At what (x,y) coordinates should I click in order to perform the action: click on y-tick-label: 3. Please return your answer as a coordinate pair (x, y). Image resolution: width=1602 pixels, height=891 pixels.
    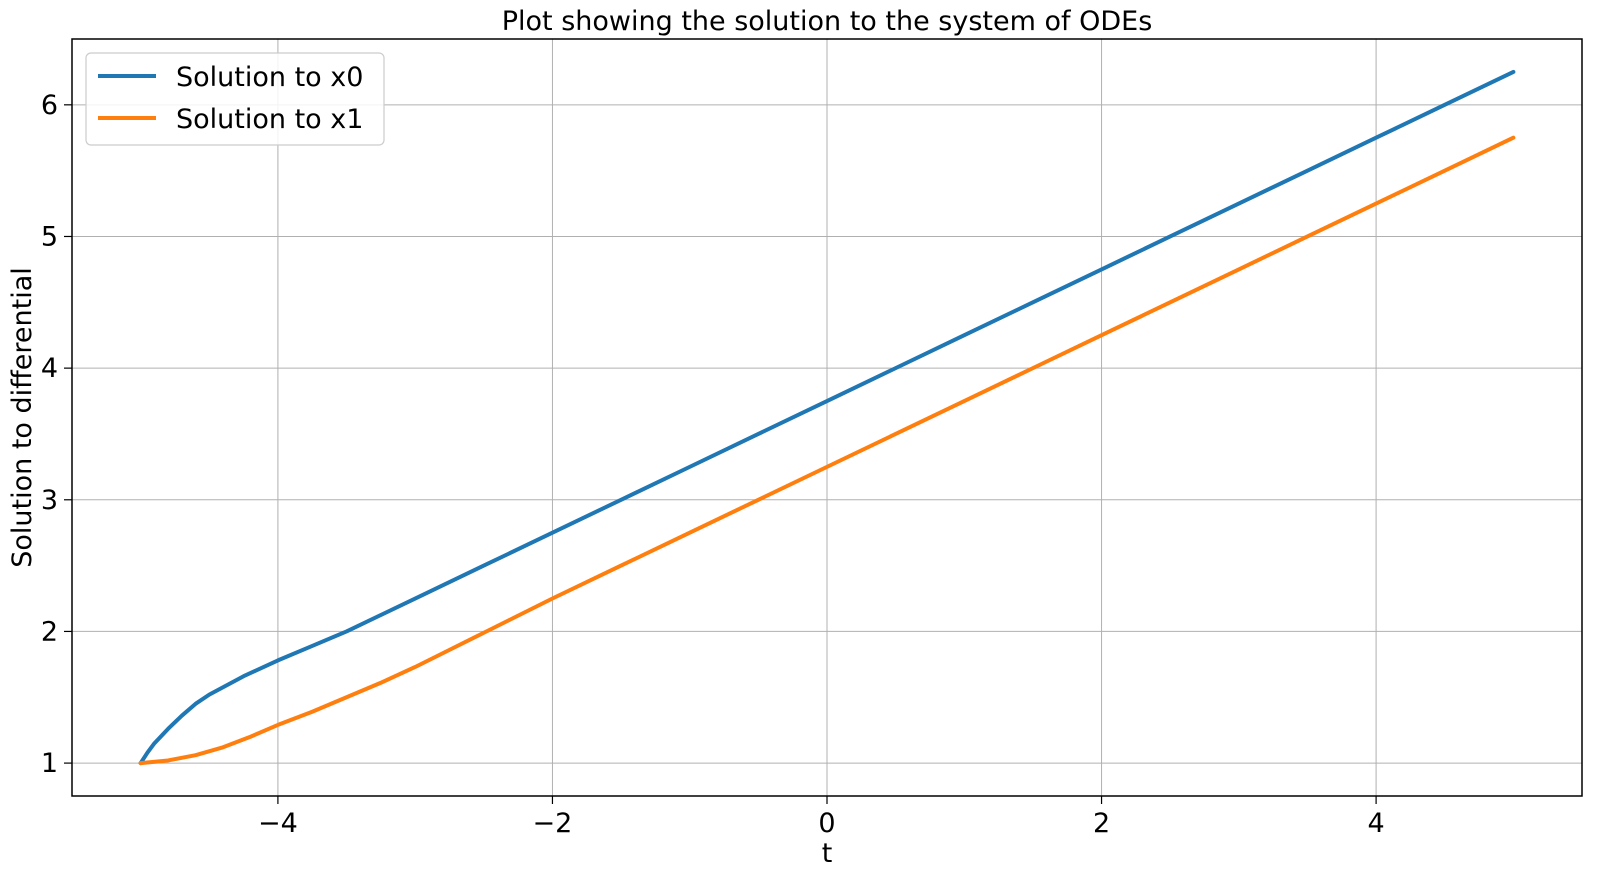
    Looking at the image, I should click on (49, 500).